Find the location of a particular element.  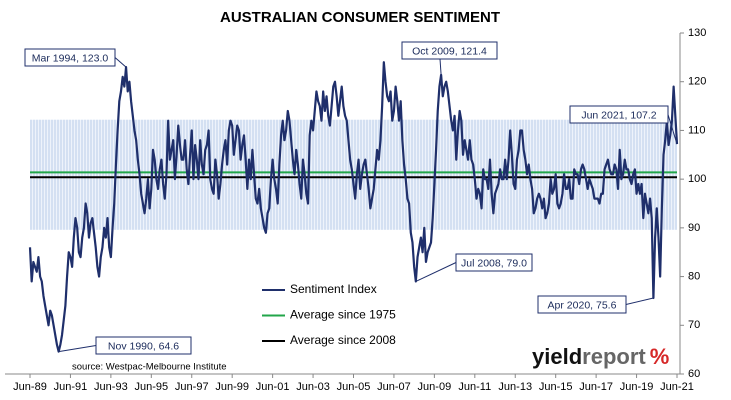

y-tick-label: 80 is located at coordinates (694, 276).